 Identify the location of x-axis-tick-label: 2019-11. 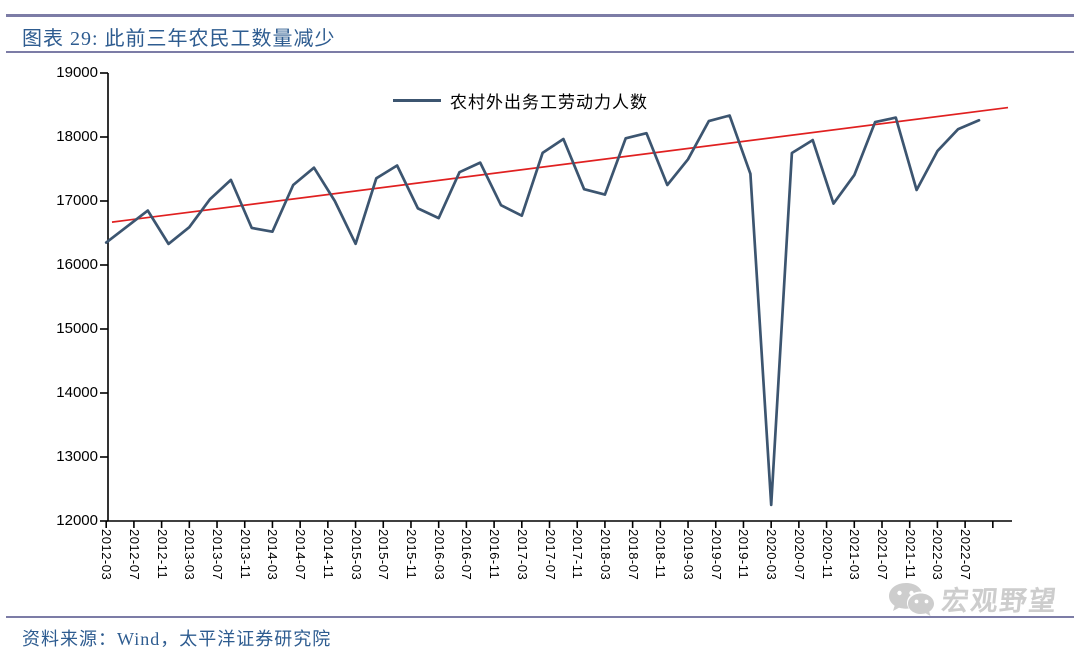
(744, 554).